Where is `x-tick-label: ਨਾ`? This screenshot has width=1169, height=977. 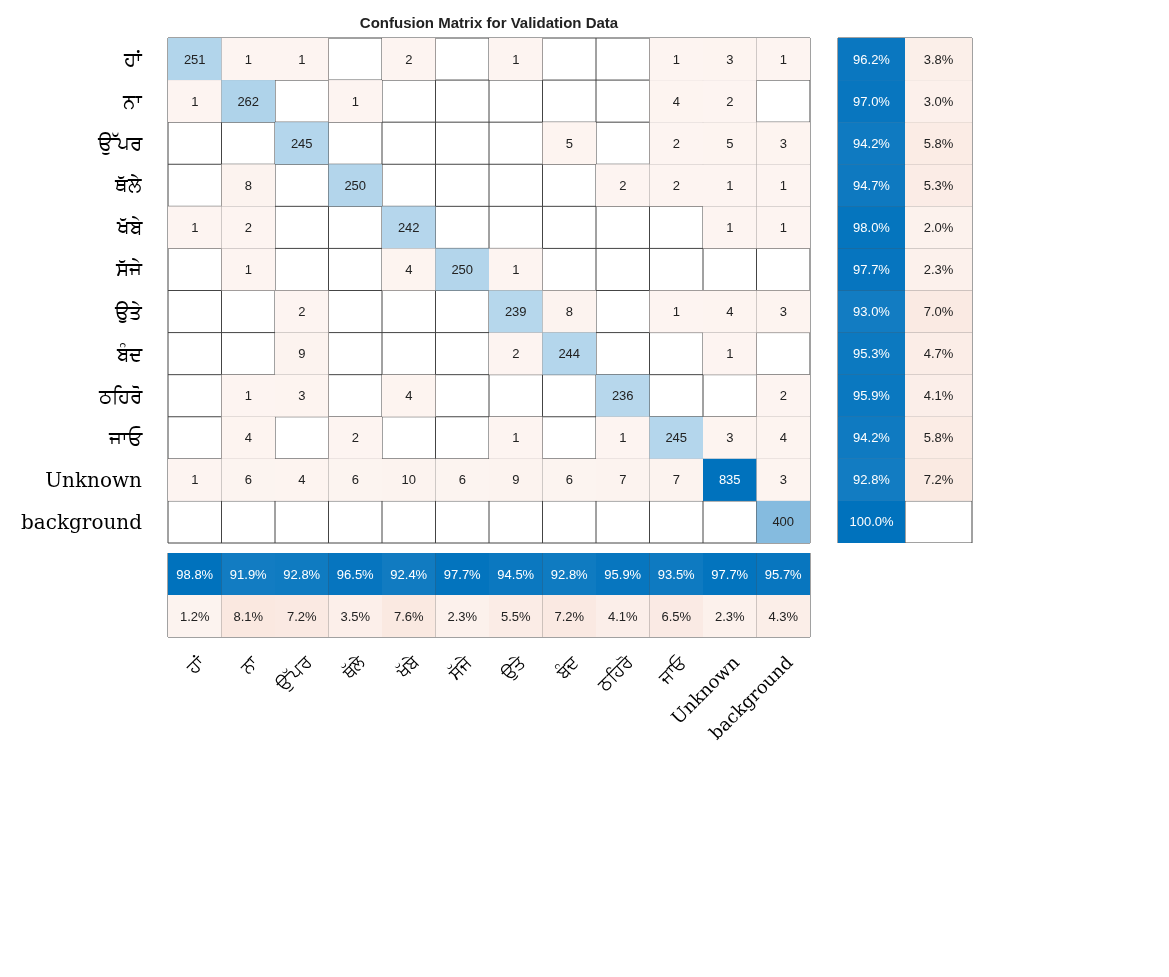 x-tick-label: ਨਾ is located at coordinates (248, 664).